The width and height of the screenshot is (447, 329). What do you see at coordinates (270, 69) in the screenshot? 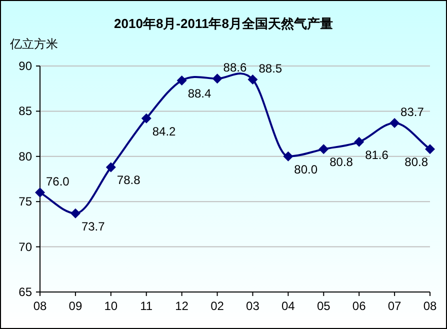
I see `data-label: 88.5` at bounding box center [270, 69].